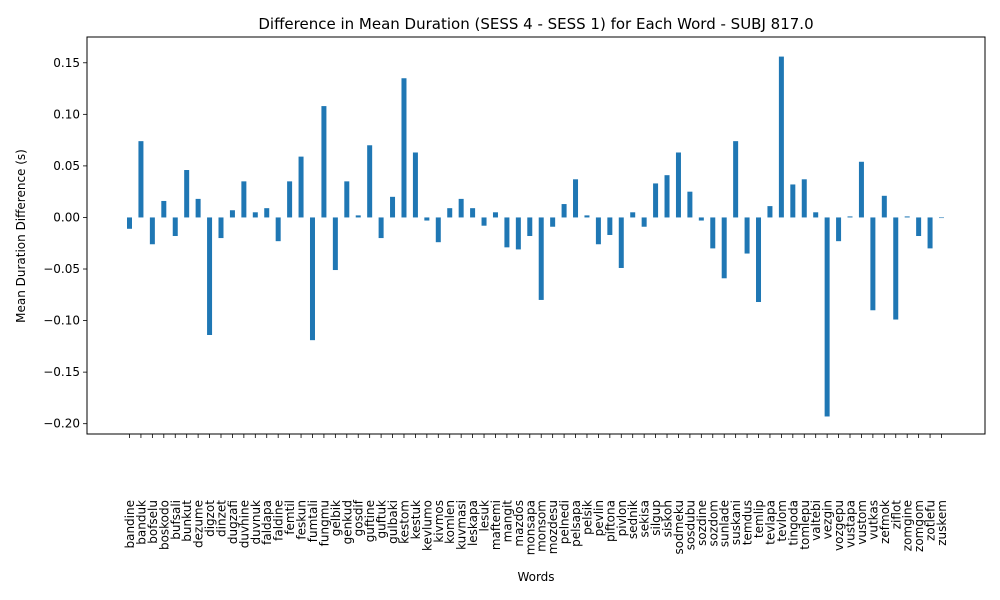  I want to click on x-tick-label: digzot, so click(210, 518).